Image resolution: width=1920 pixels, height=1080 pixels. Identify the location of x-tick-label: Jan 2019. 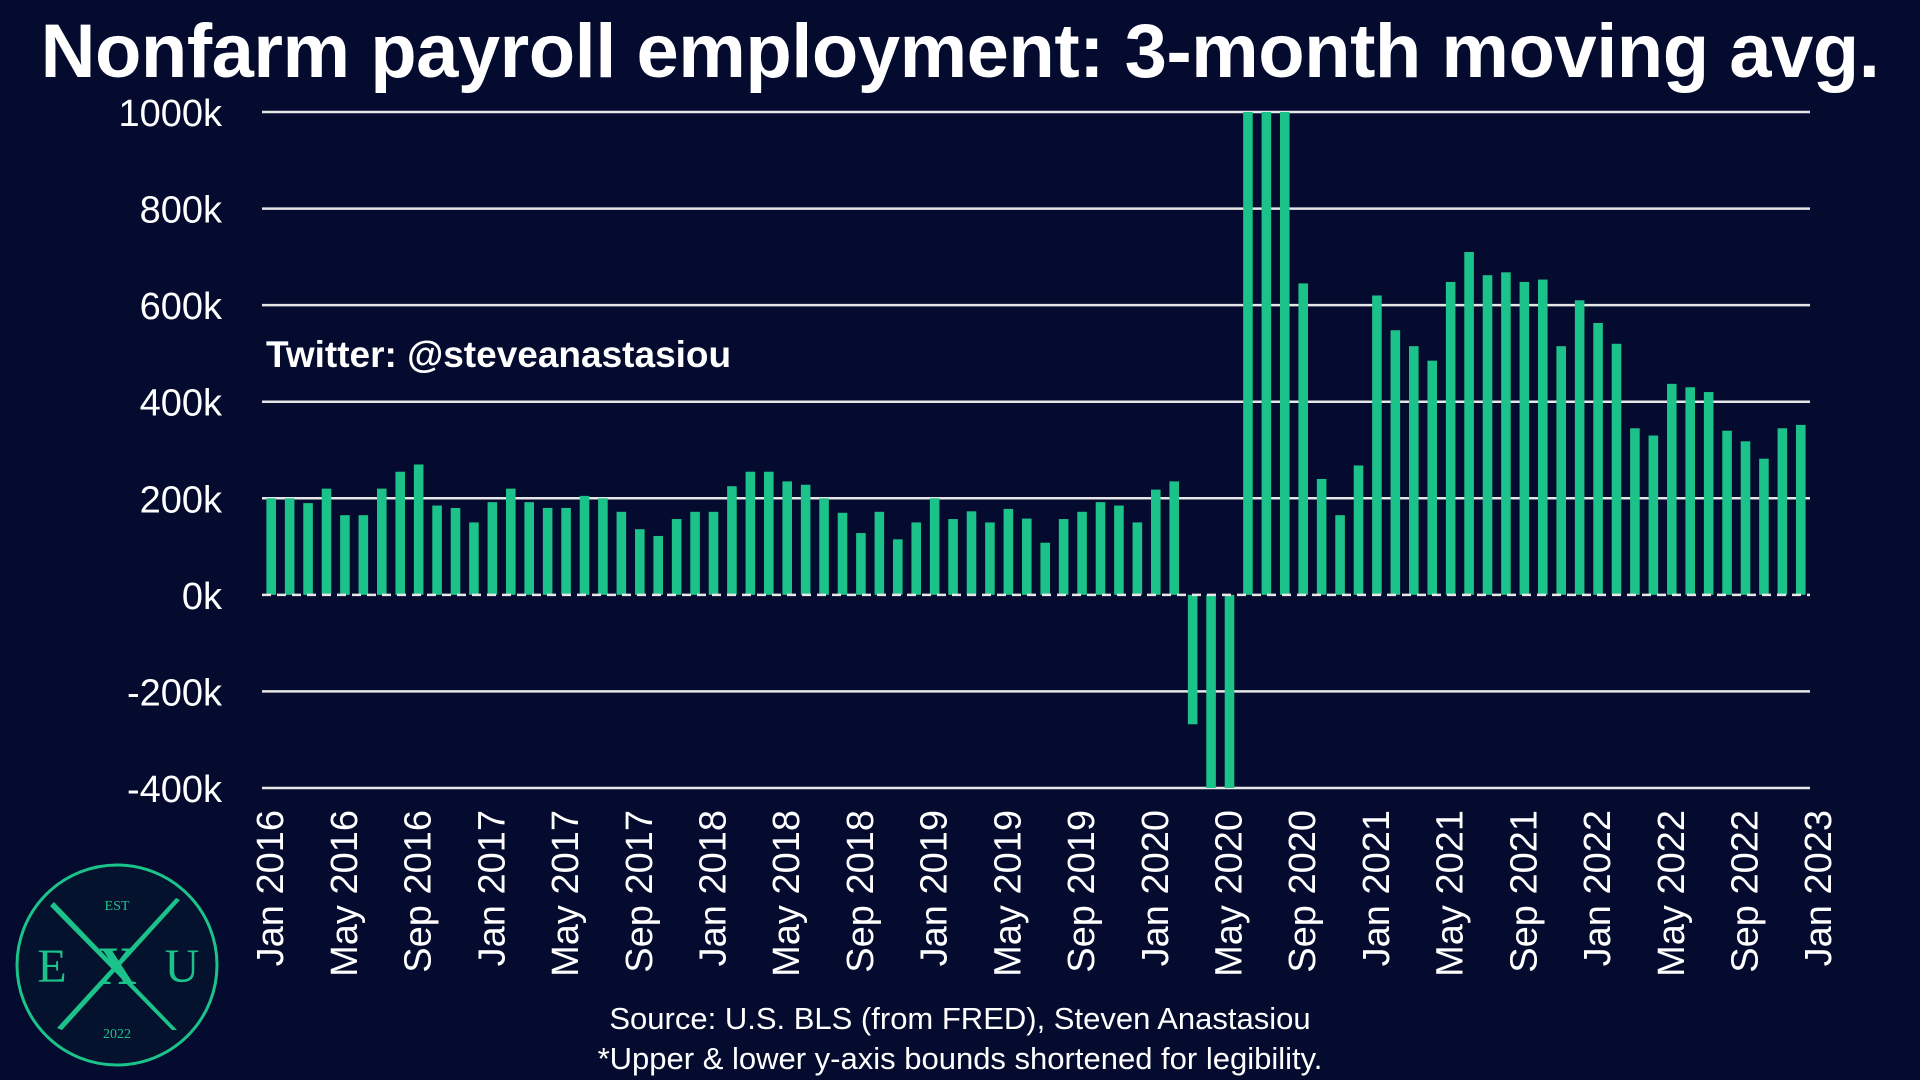
(935, 888).